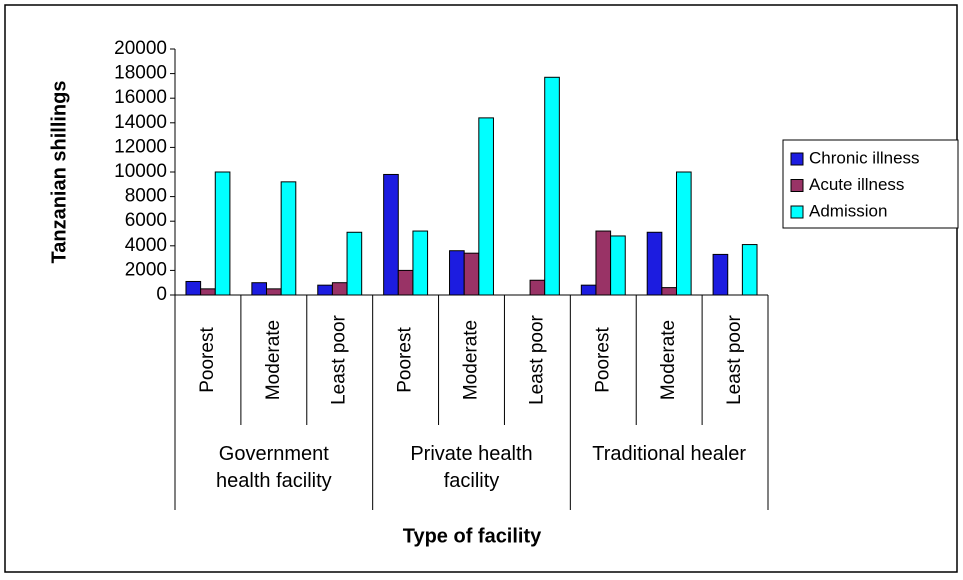 The height and width of the screenshot is (580, 963). What do you see at coordinates (140, 73) in the screenshot?
I see `y-tick-label: 18000` at bounding box center [140, 73].